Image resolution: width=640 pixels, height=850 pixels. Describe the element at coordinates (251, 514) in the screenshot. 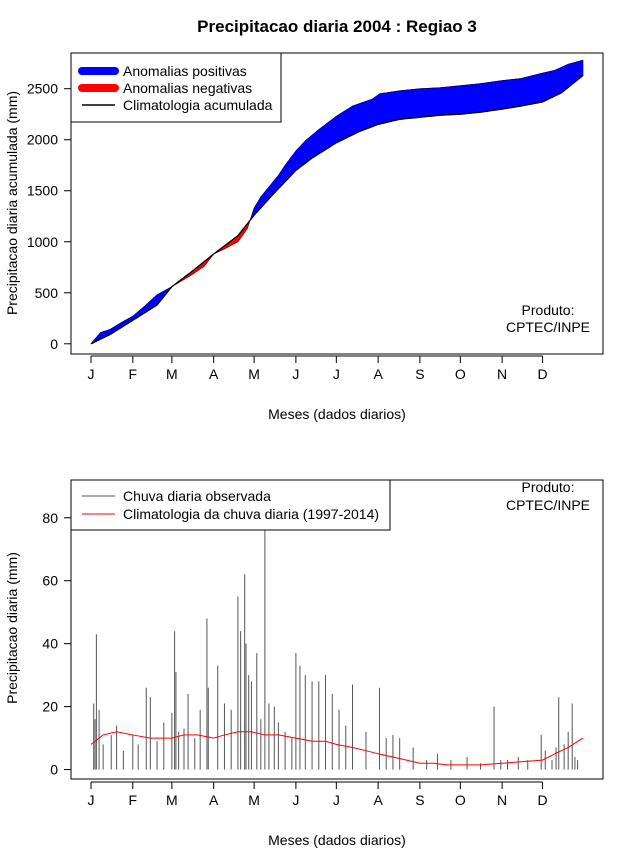

I see `legend-label-clim-daily: Climatologia da chuva diaria (1997-2014)` at that location.